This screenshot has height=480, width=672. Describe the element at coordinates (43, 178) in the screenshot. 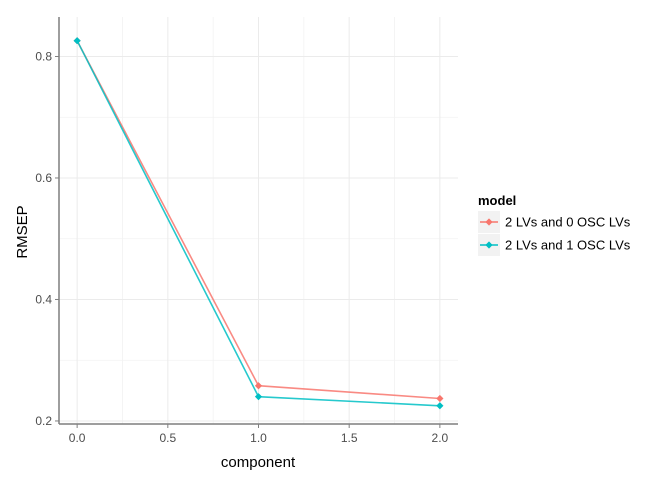

I see `y-tick-label: 0.6` at that location.